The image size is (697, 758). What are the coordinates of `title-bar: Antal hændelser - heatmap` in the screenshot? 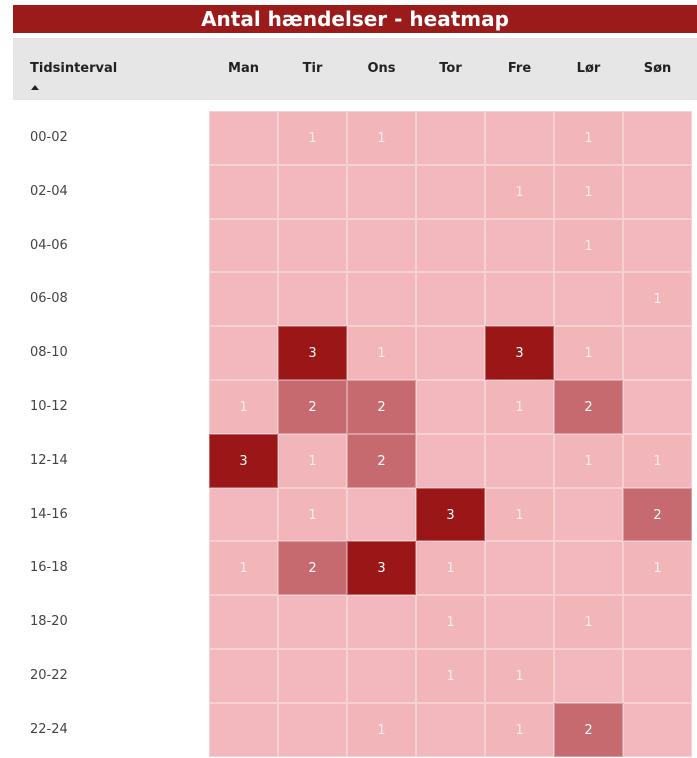 It's located at (355, 19).